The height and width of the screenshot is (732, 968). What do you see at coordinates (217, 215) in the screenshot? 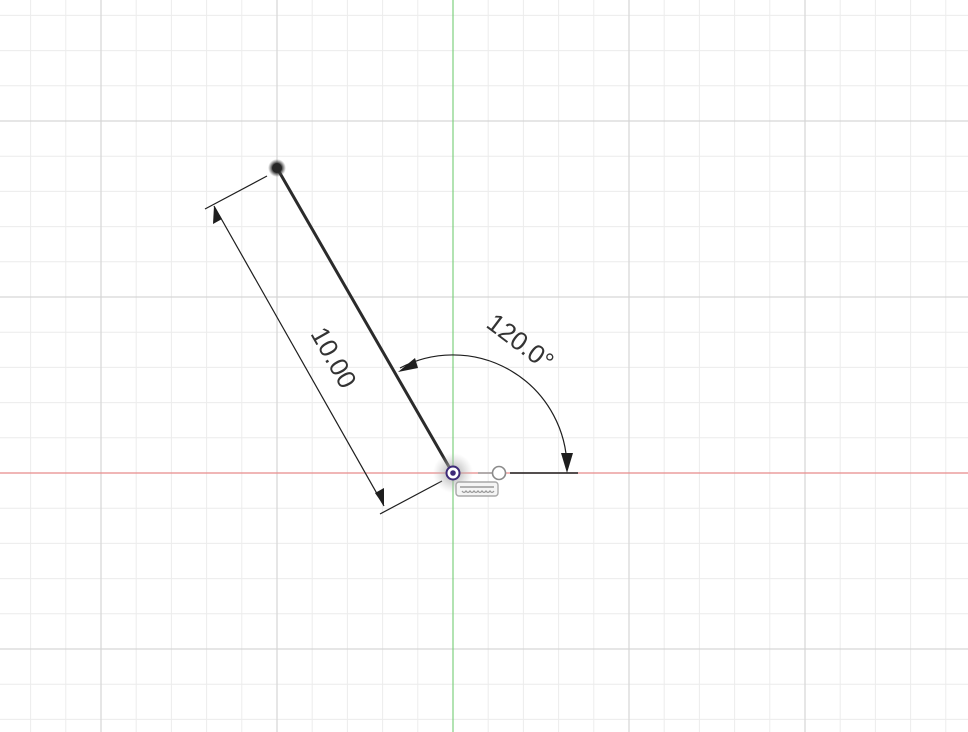
I see `dimension-arrow-start` at bounding box center [217, 215].